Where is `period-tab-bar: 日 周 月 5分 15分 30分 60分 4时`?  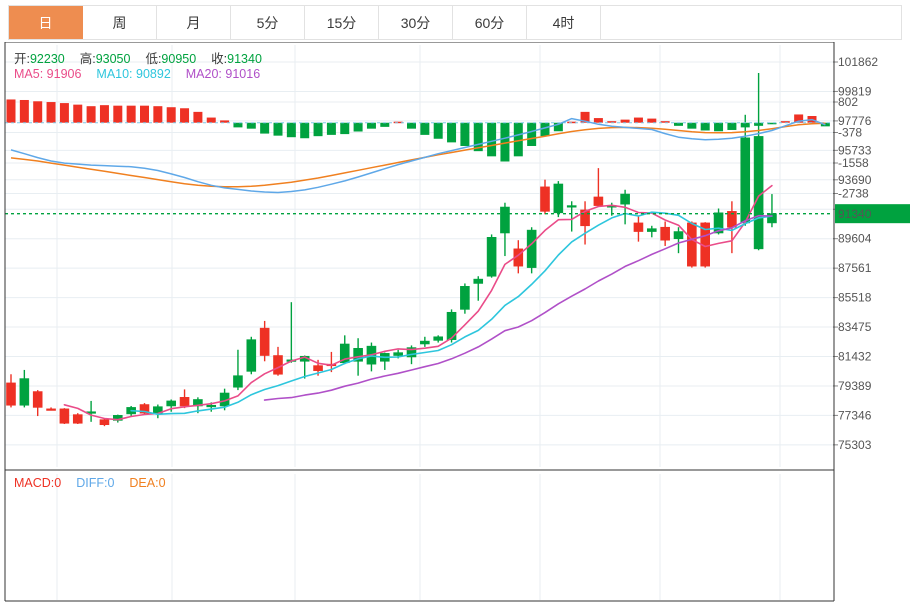
period-tab-bar: 日 周 月 5分 15分 30分 60分 4时 is located at coordinates (455, 22).